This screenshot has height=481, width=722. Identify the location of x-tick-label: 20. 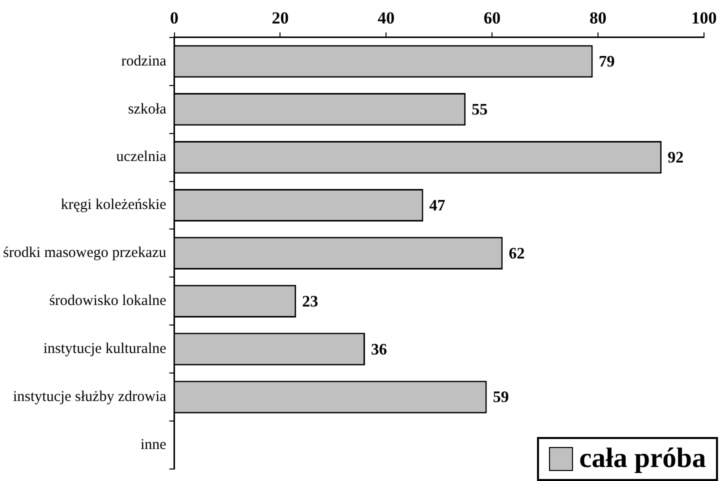
(280, 18).